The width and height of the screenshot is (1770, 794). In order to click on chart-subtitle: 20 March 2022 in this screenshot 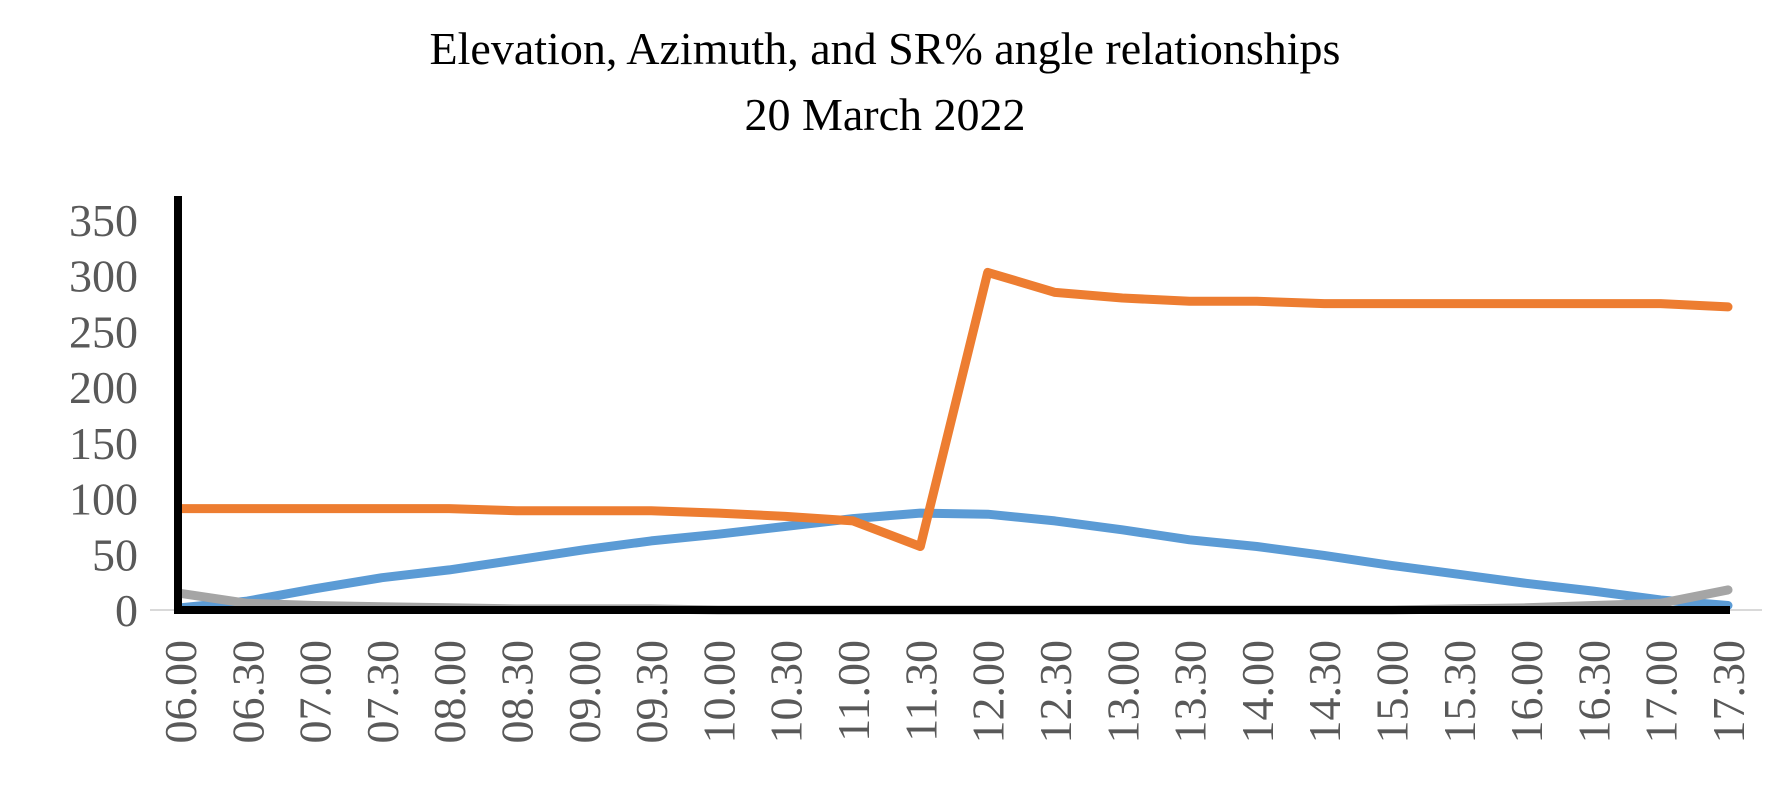, I will do `click(885, 114)`.